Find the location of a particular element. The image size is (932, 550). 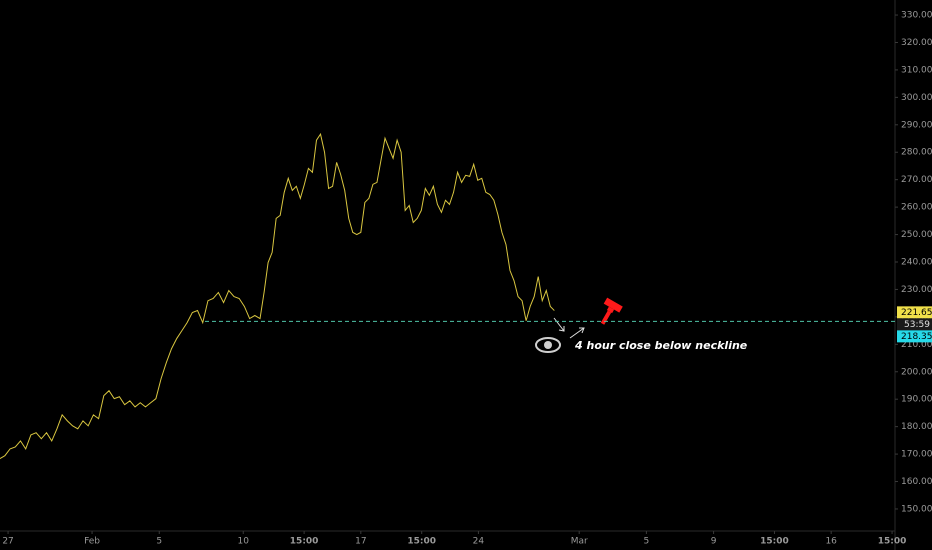

neckline-label: 218.35 is located at coordinates (916, 337).